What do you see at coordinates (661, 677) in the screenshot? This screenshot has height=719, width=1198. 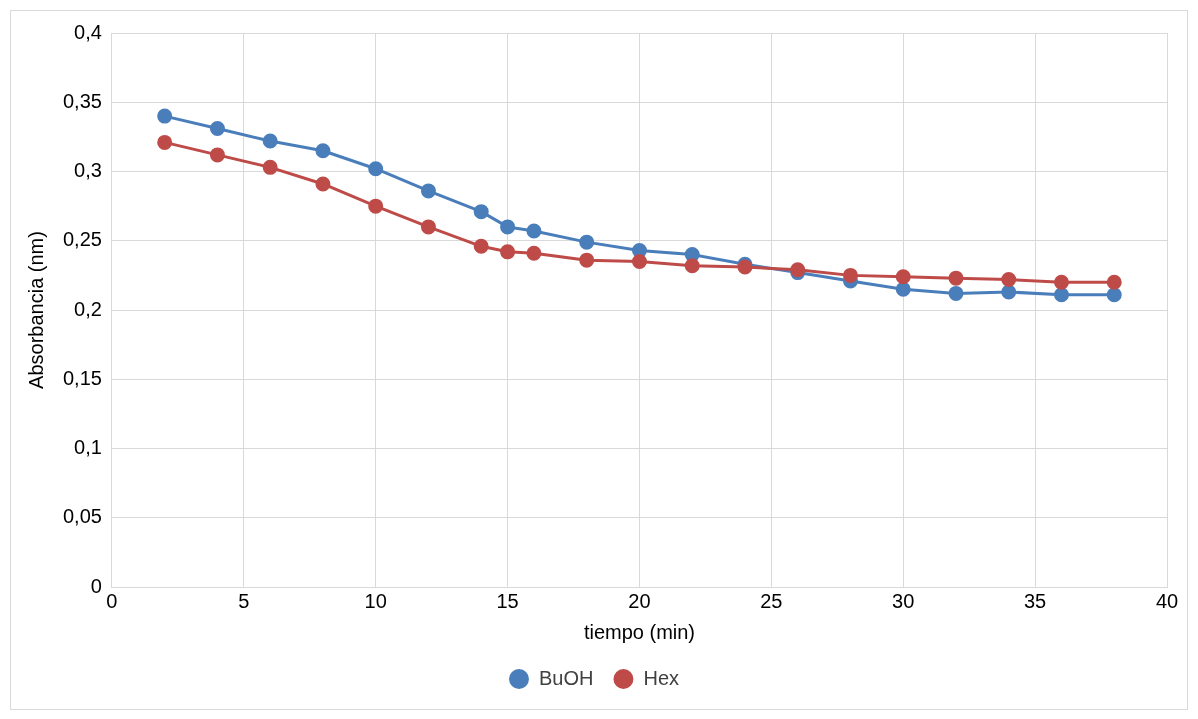 I see `legend-label: Hex` at bounding box center [661, 677].